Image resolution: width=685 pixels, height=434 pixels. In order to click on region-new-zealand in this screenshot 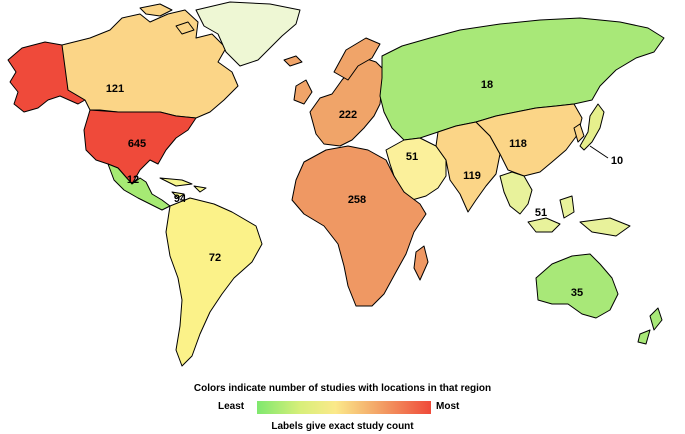, I will do `click(650, 326)`.